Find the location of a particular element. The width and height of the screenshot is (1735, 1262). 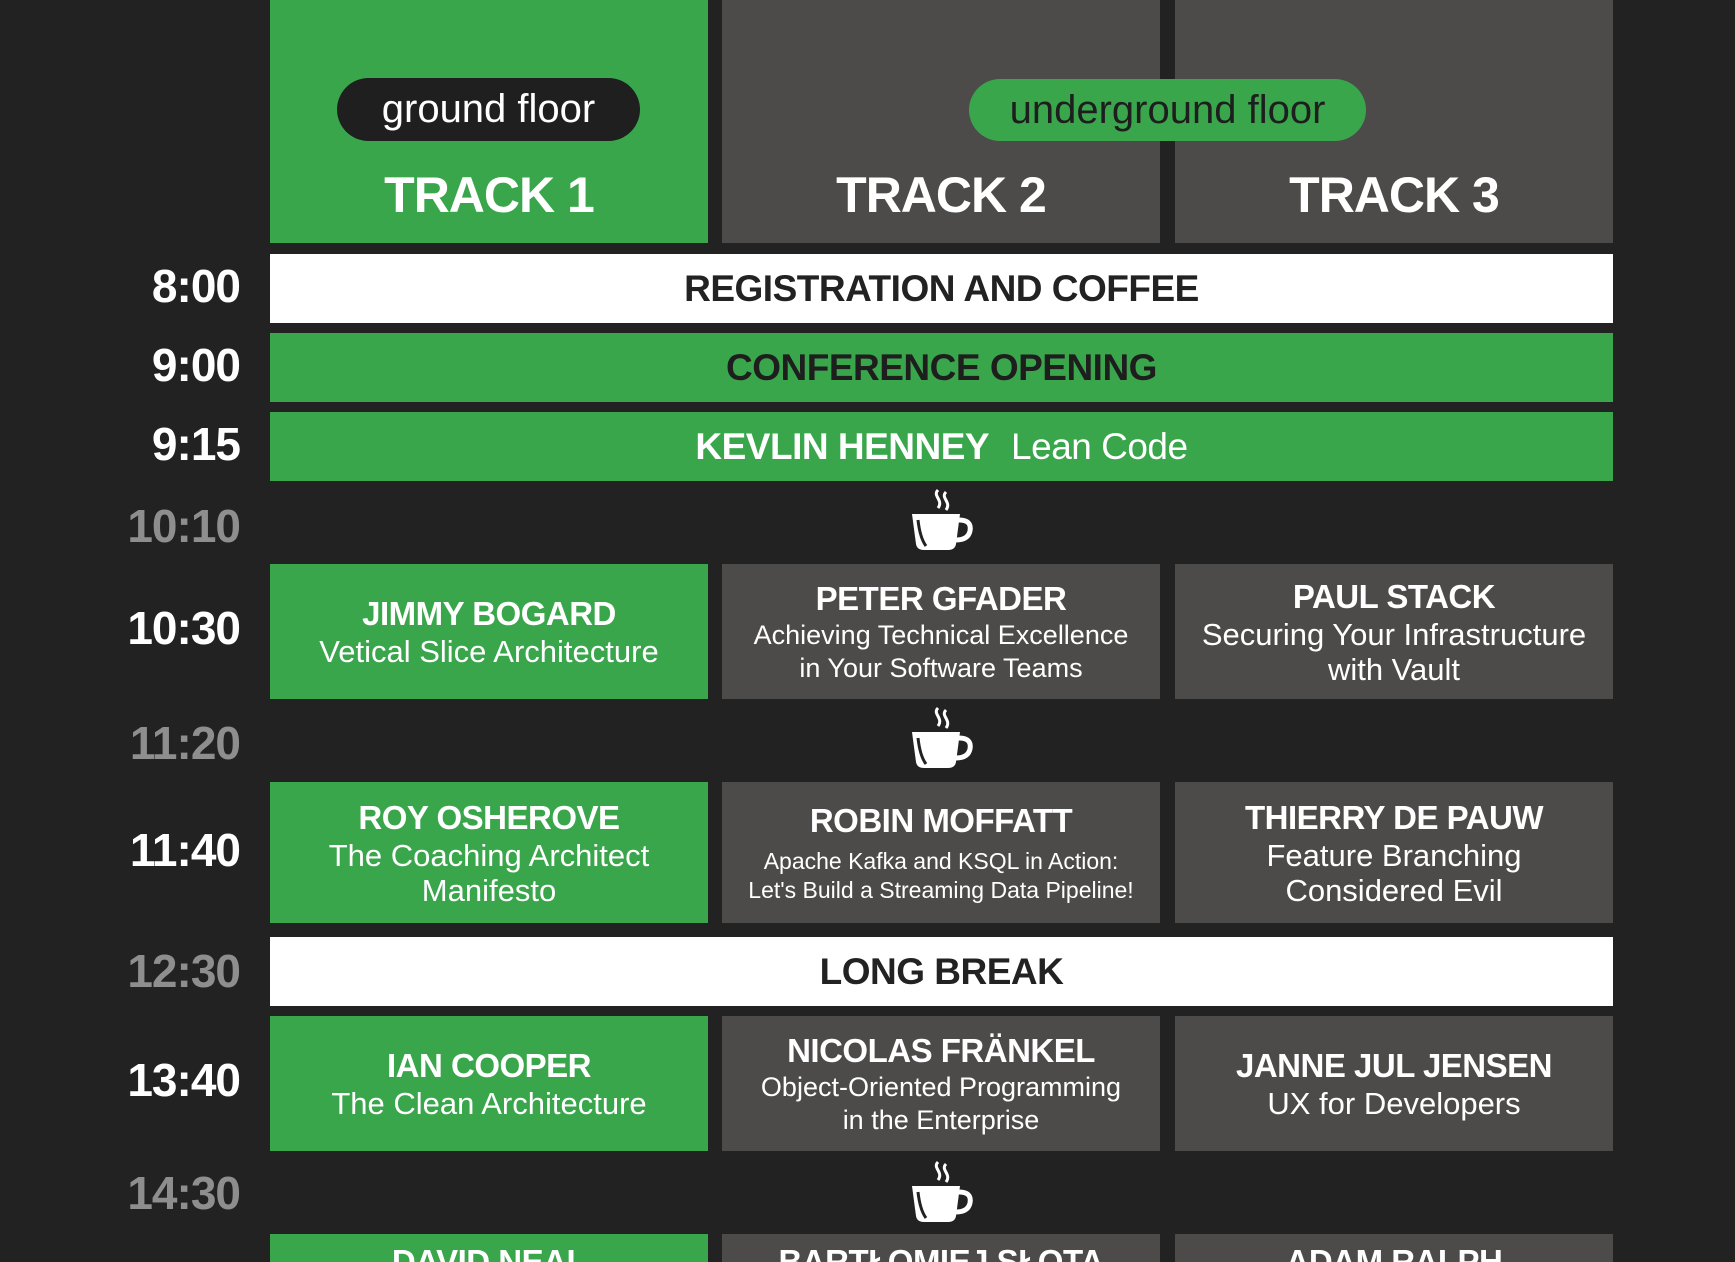

talk-title-line-1: Achieving Technical Excellence is located at coordinates (941, 634).